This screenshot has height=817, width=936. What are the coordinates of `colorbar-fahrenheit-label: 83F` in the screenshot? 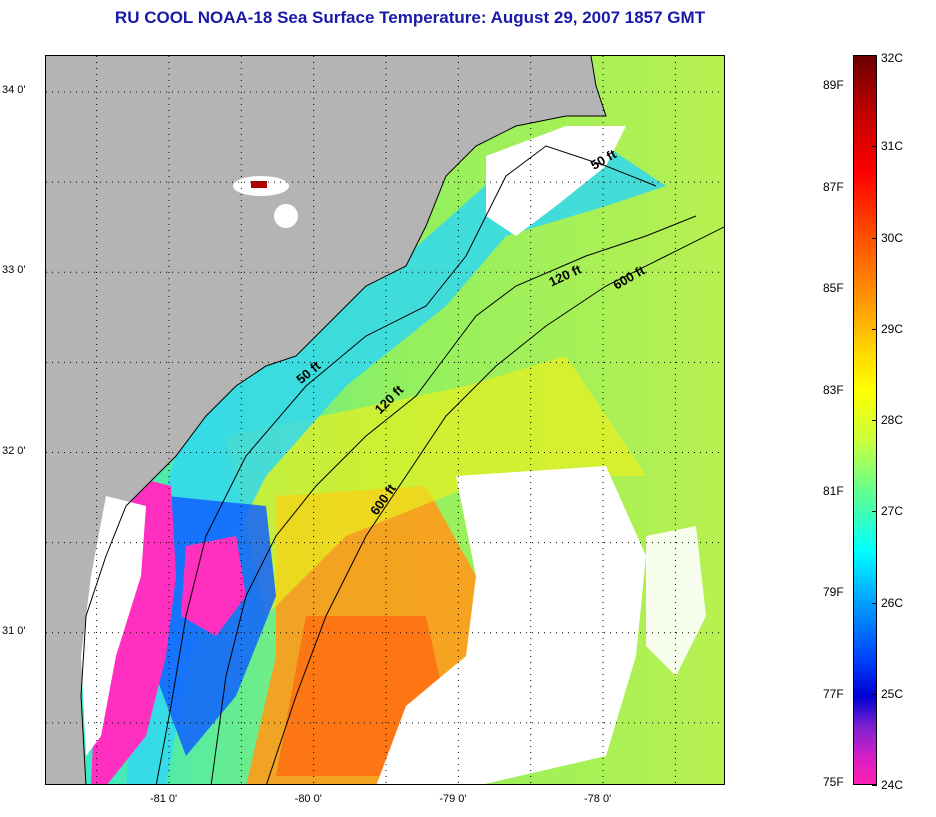 It's located at (833, 389).